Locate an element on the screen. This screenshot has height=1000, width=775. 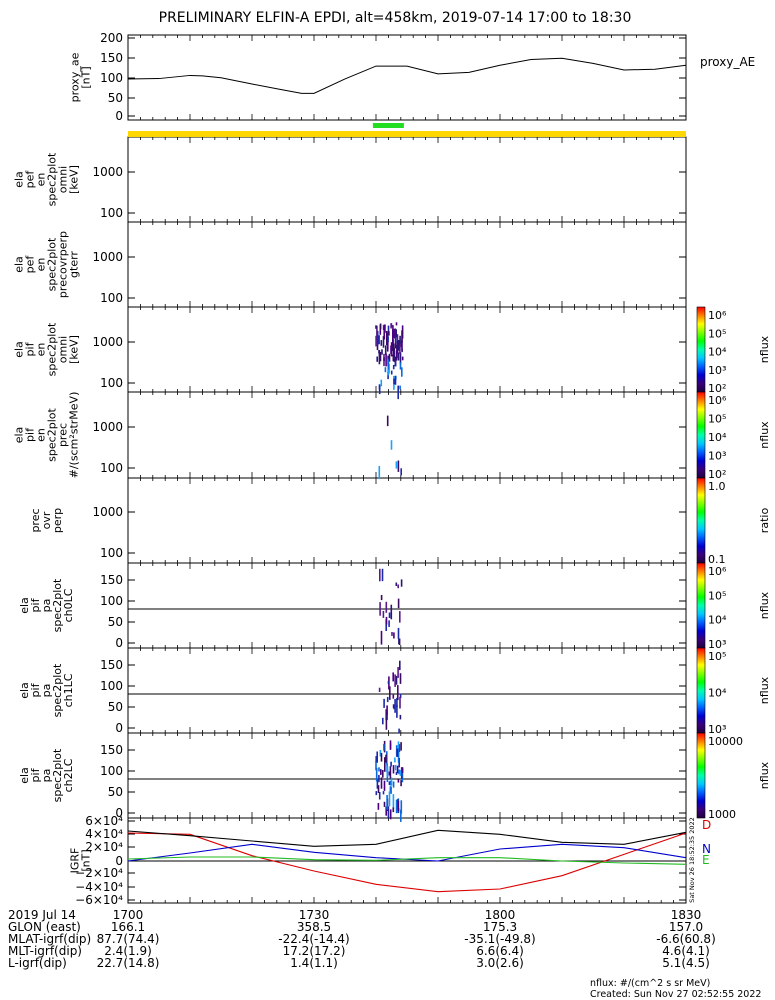
y-tick-label-pif_ch0LC: 150 is located at coordinates (111, 580).